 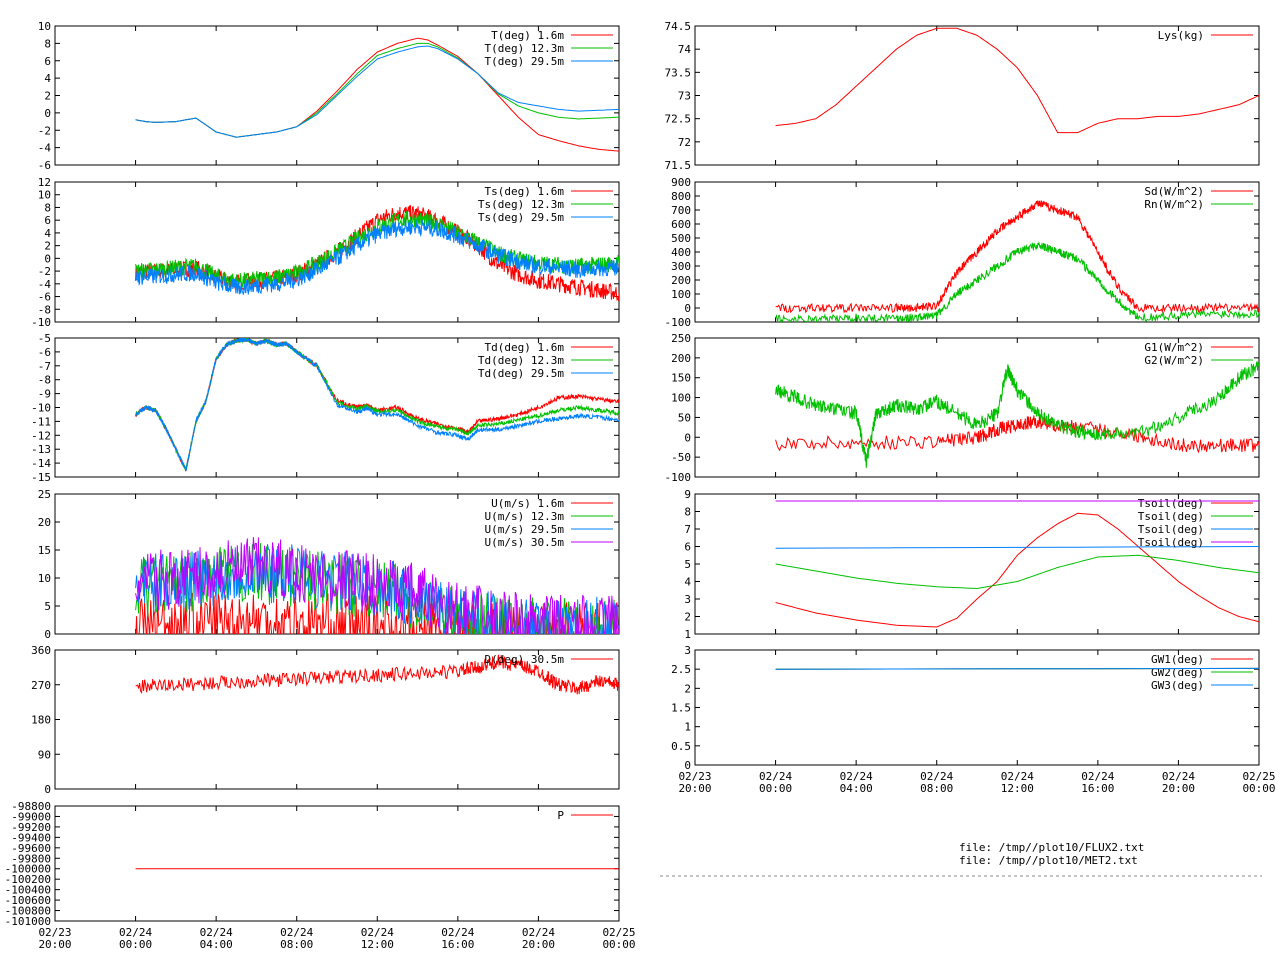 I want to click on x-tick-label: 12:00, so click(x=1017, y=788).